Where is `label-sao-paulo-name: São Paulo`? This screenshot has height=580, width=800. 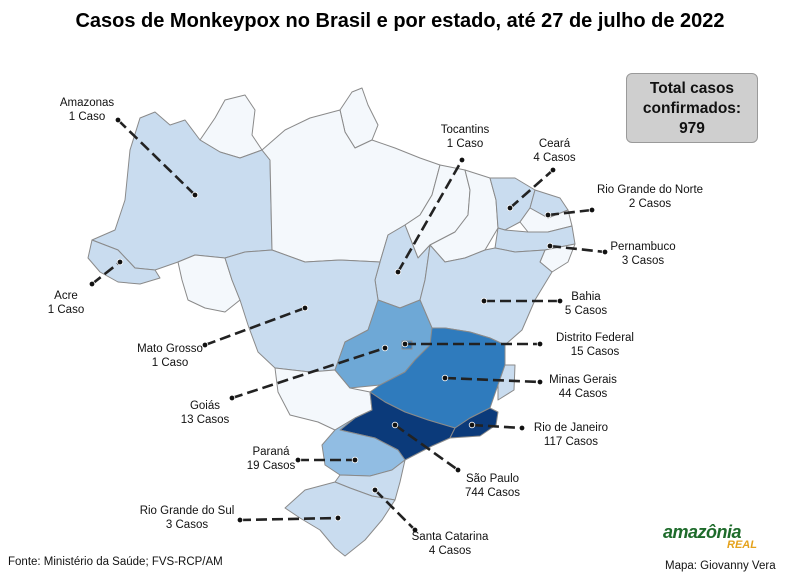 label-sao-paulo-name: São Paulo is located at coordinates (492, 479).